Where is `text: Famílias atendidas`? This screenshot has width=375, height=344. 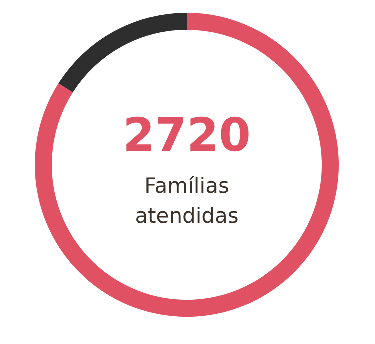
text: Famílias atendidas is located at coordinates (187, 201).